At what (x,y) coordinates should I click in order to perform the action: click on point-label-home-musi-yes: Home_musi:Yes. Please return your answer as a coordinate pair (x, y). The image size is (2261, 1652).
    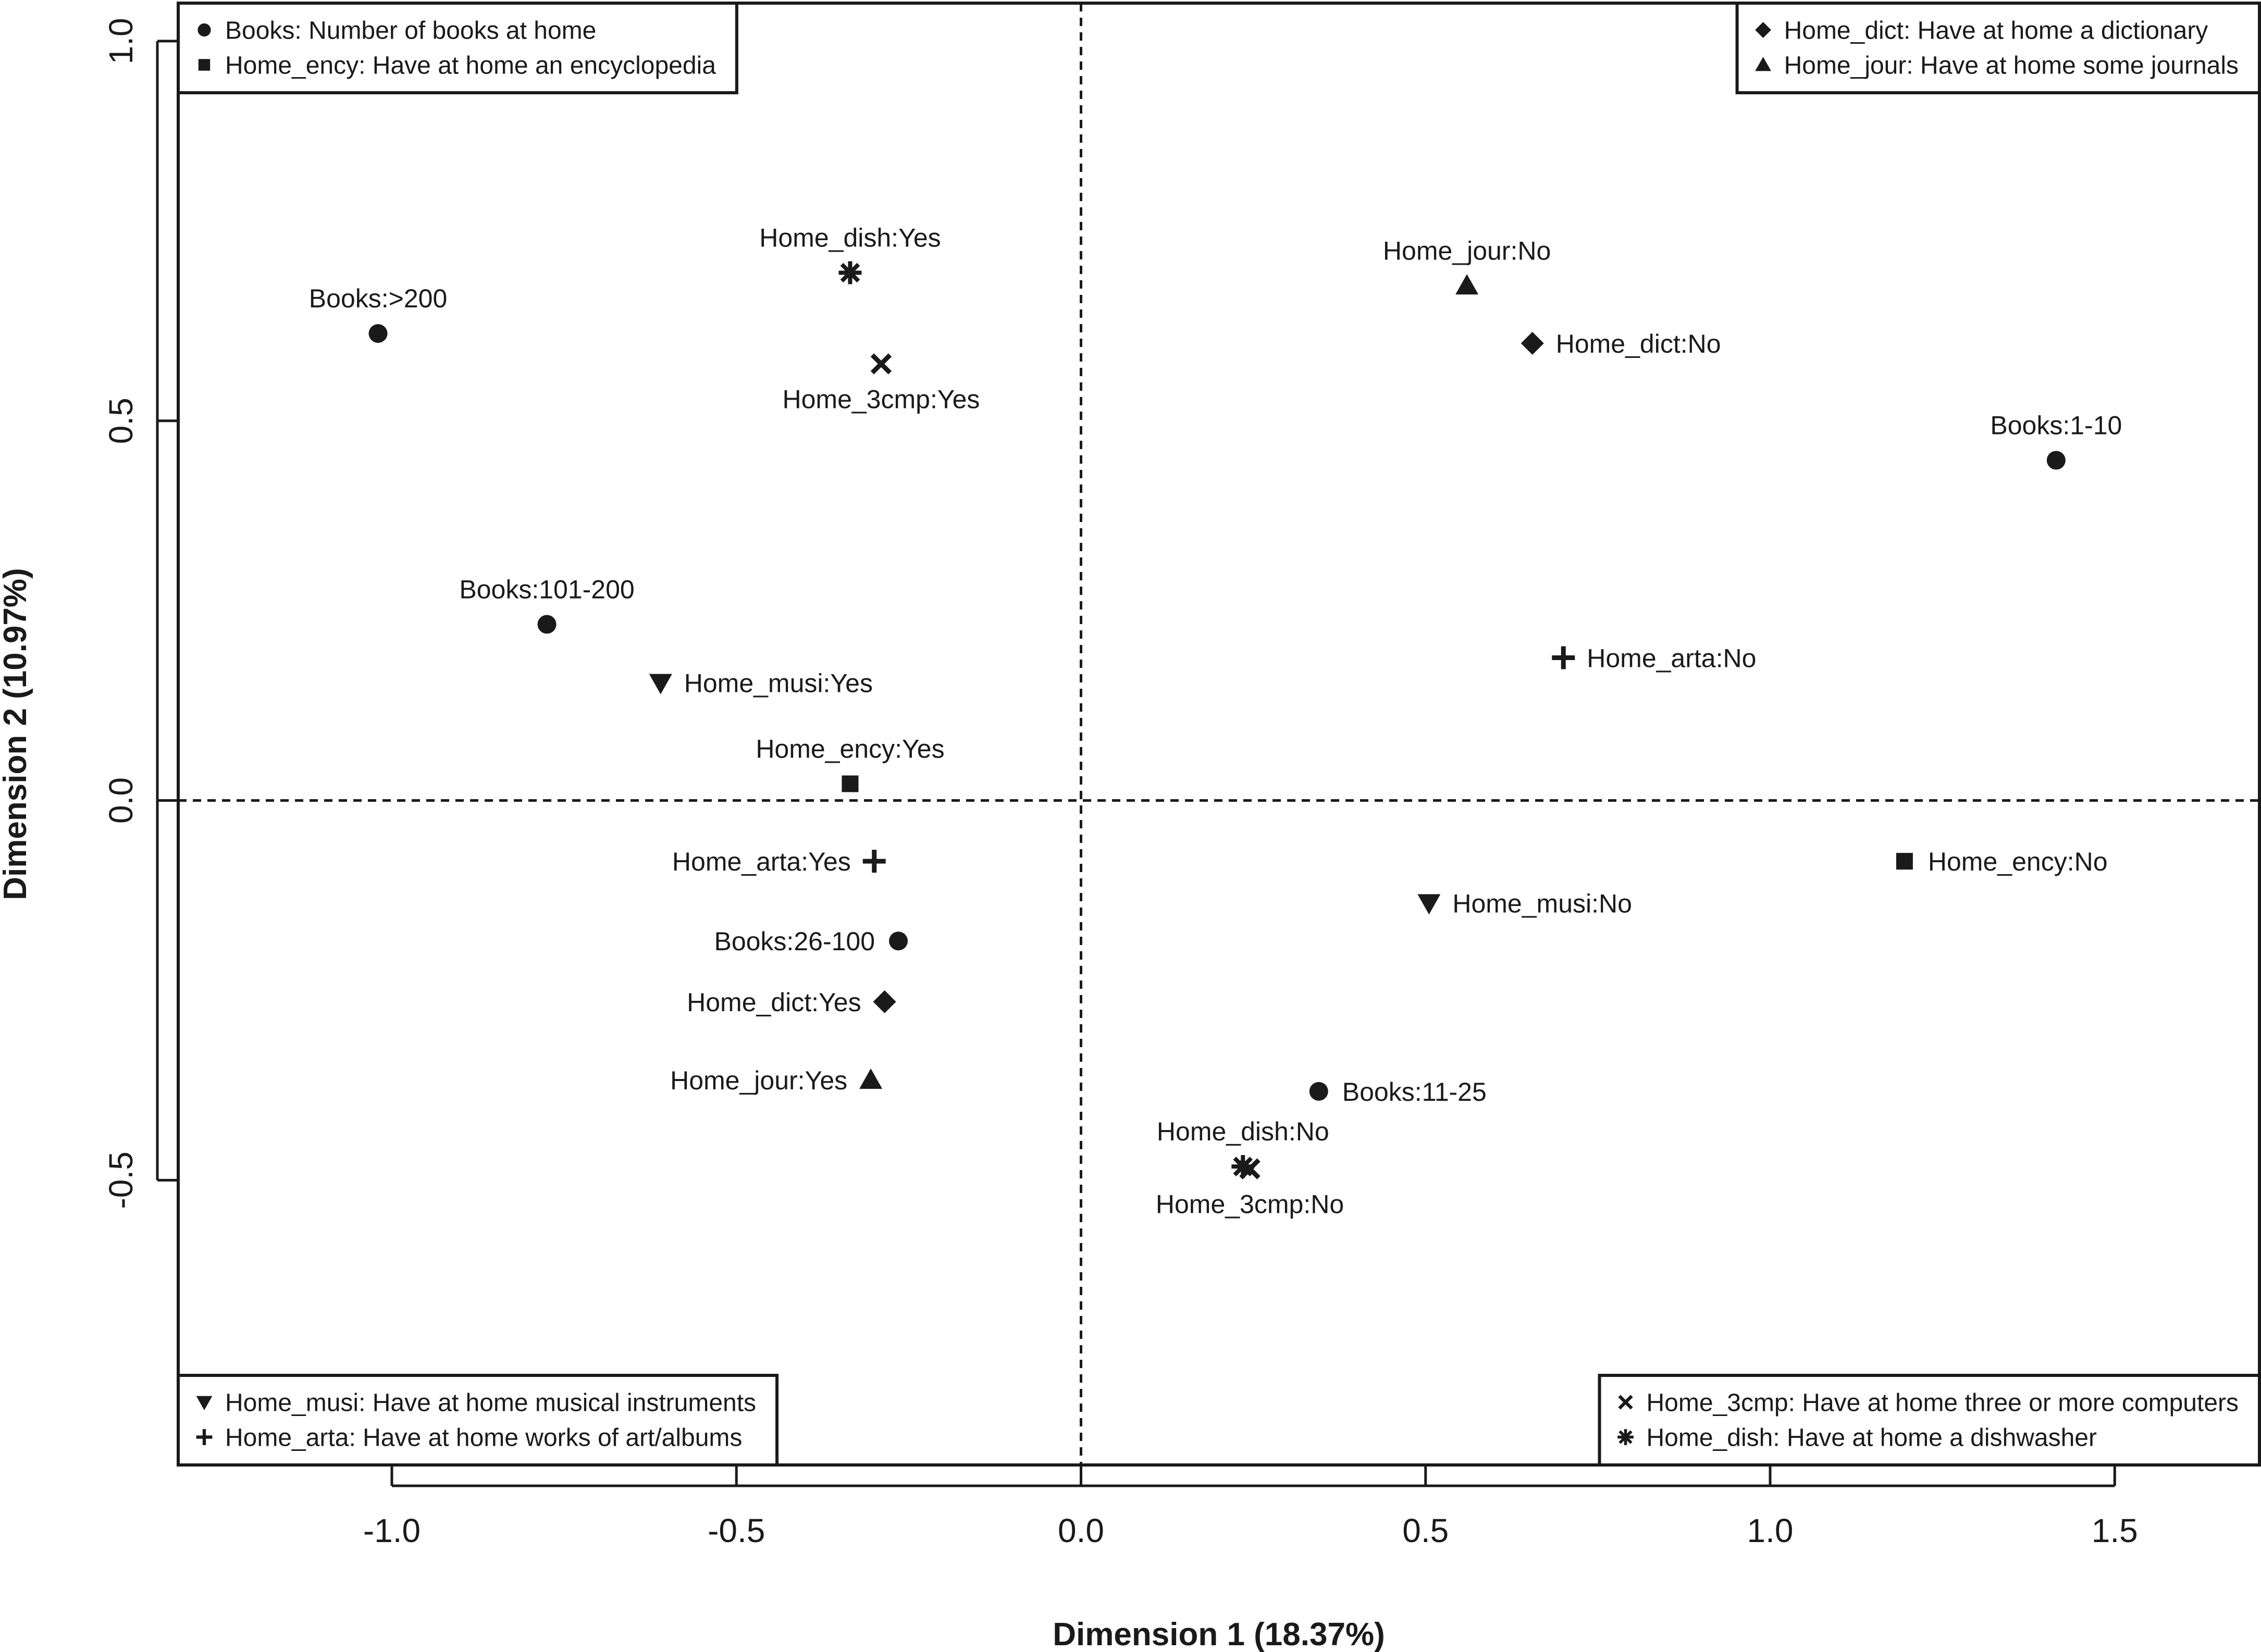
    Looking at the image, I should click on (779, 683).